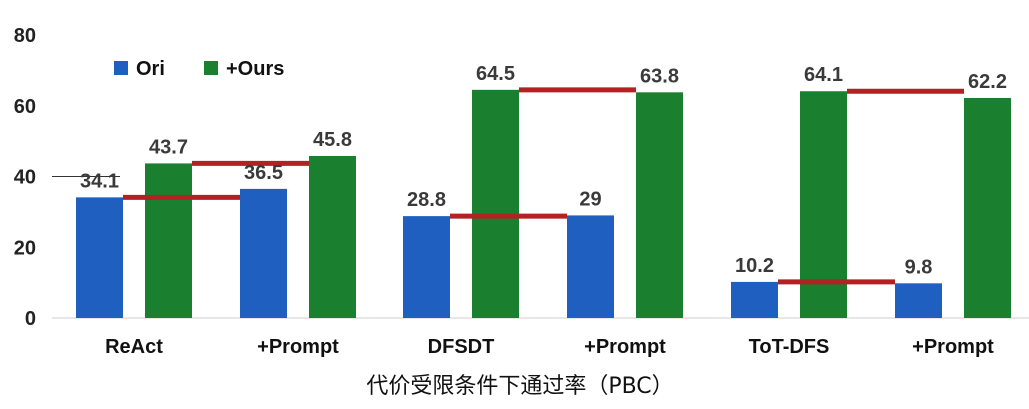  I want to click on legend-label: Ori, so click(150, 69).